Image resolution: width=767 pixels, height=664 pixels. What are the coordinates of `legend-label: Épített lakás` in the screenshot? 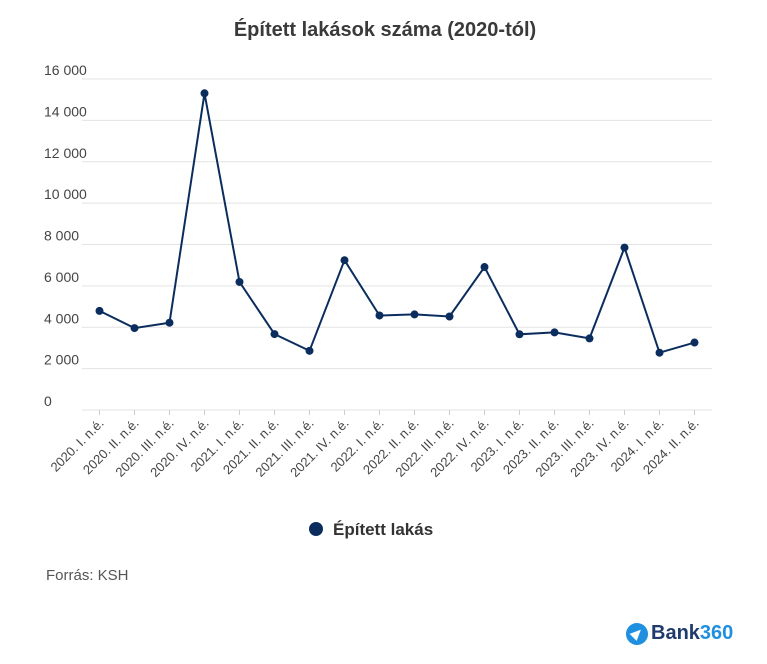 It's located at (383, 529).